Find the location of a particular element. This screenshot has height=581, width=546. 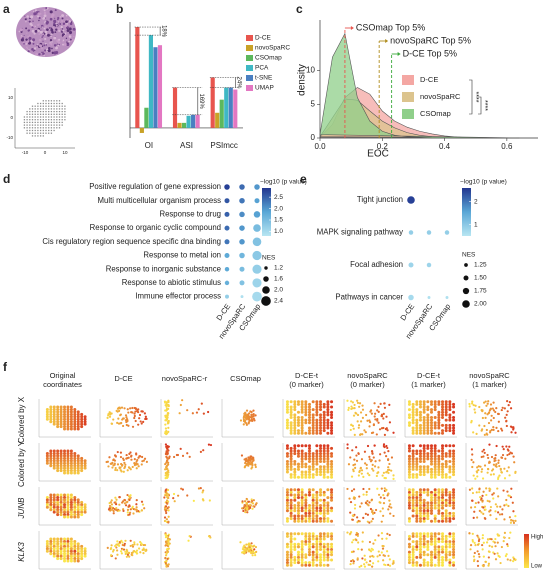

colorbar-tick-label: 2 is located at coordinates (476, 201).